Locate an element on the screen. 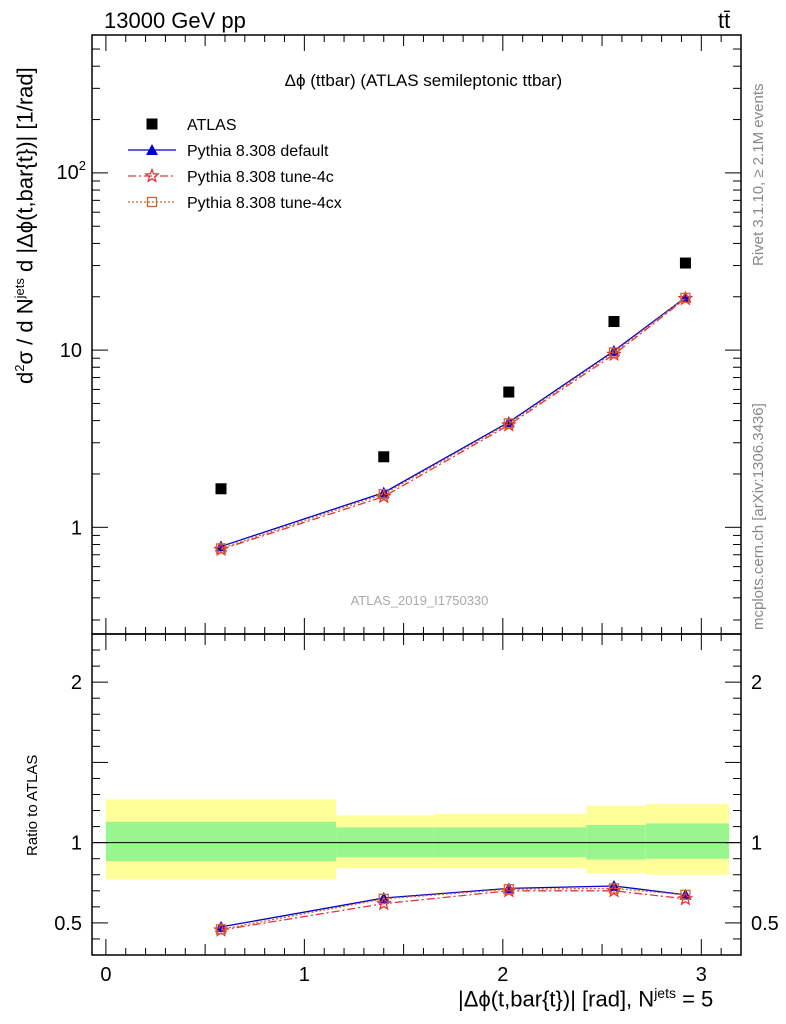  x-tick-label: 2 is located at coordinates (502, 975).